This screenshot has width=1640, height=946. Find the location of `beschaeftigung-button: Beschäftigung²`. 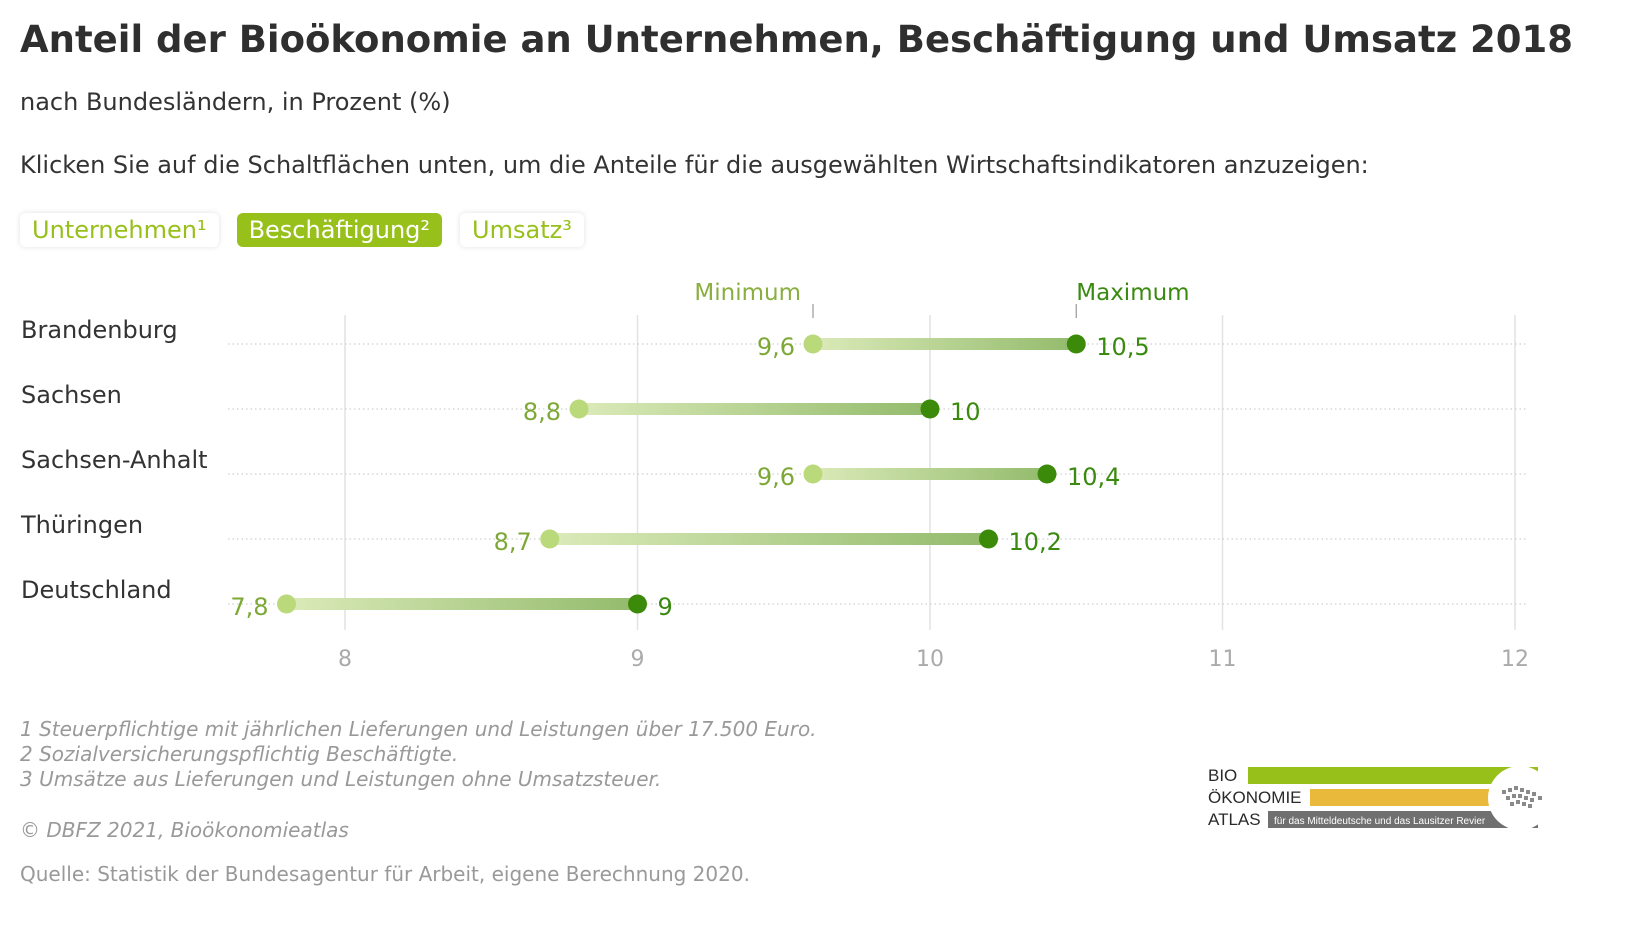

beschaeftigung-button: Beschäftigung² is located at coordinates (339, 230).